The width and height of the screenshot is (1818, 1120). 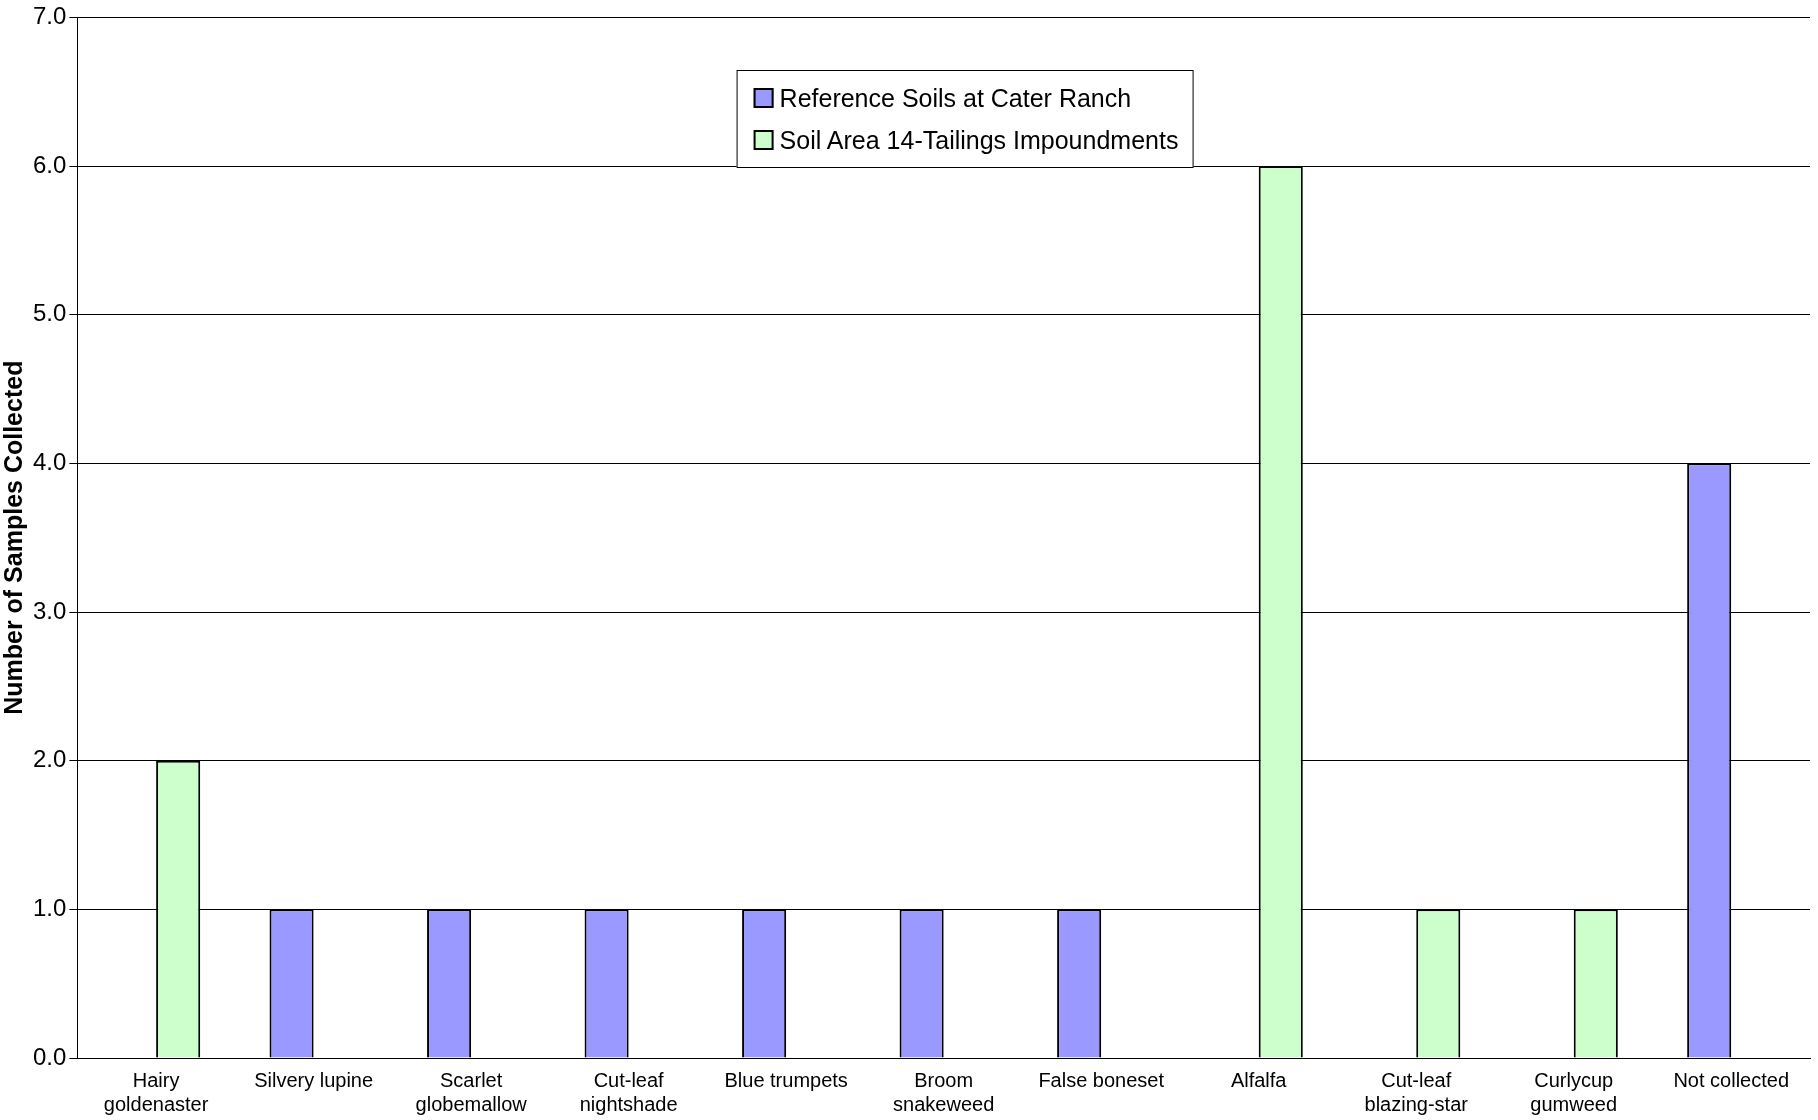 I want to click on y-tick-label: 3.0, so click(x=49, y=610).